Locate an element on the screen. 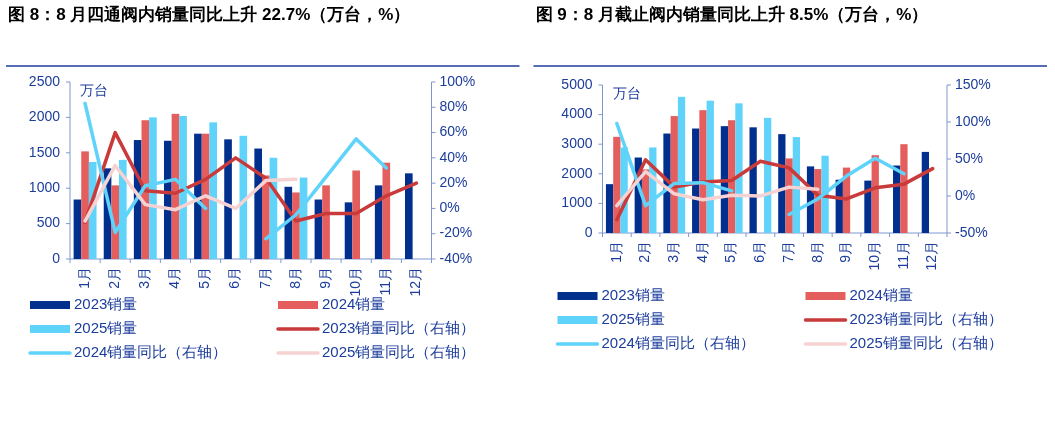  y2-tick-label: 150% is located at coordinates (973, 83).